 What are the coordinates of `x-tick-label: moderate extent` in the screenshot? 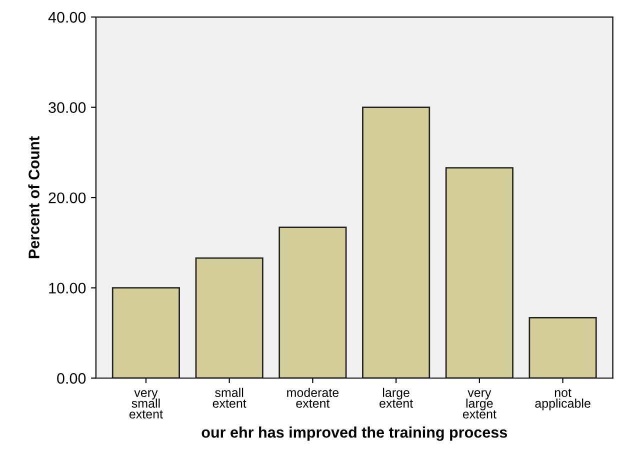 It's located at (313, 398).